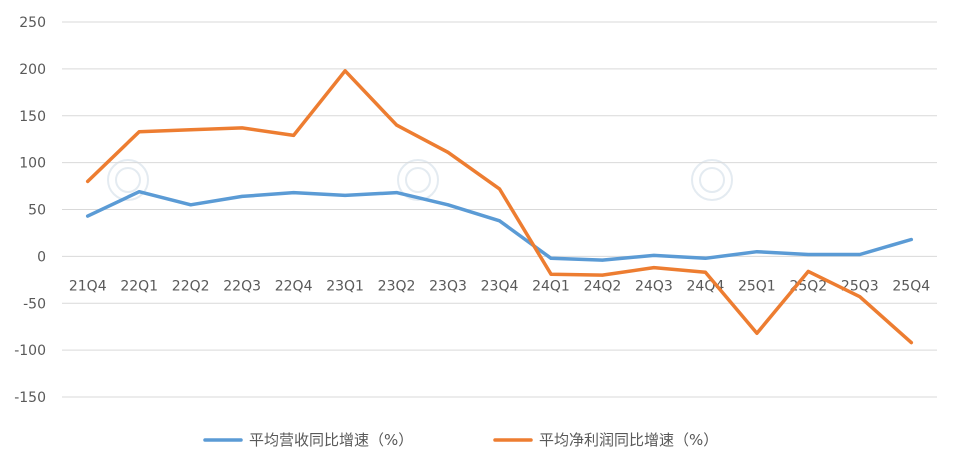 The image size is (960, 473). Describe the element at coordinates (88, 286) in the screenshot. I see `x-tick-label: 21Q4` at that location.